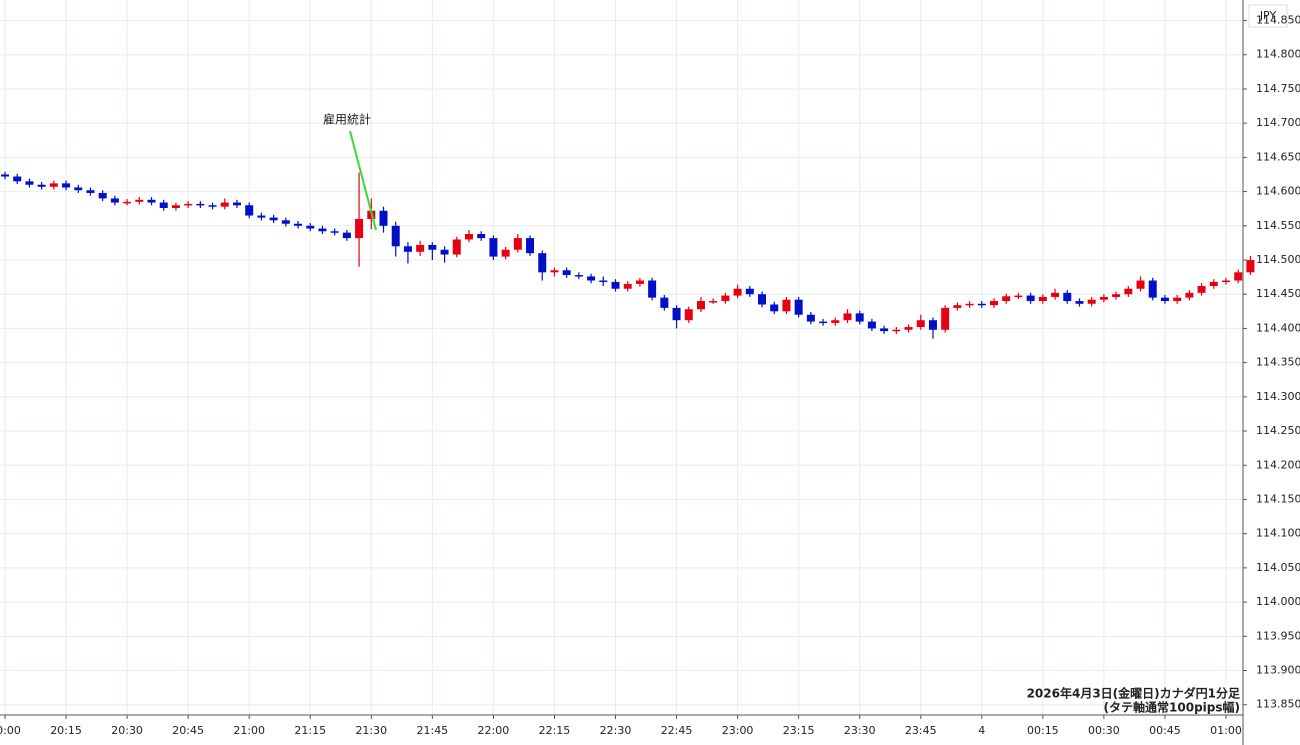 The height and width of the screenshot is (745, 1300). I want to click on y-tick-label: 114.100, so click(1278, 533).